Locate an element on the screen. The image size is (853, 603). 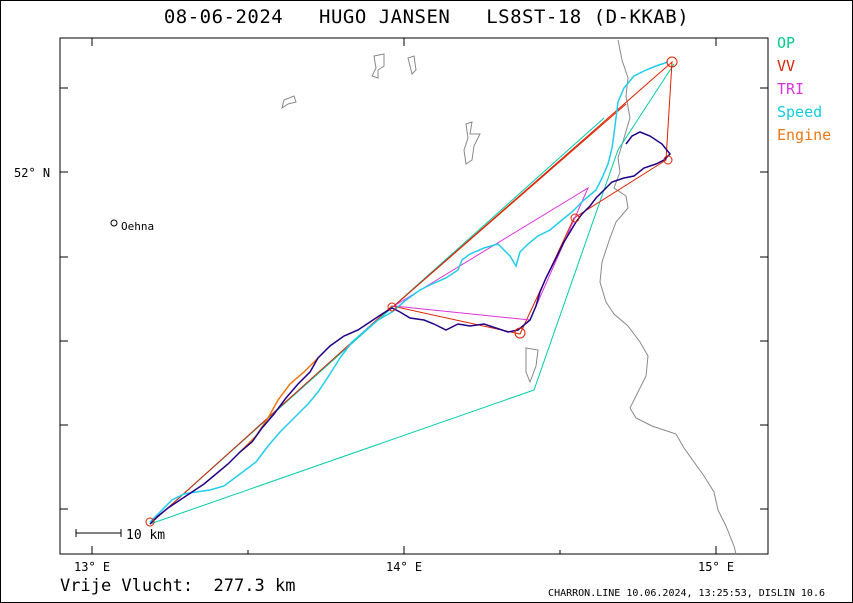
legend-speed: Speed is located at coordinates (800, 112).